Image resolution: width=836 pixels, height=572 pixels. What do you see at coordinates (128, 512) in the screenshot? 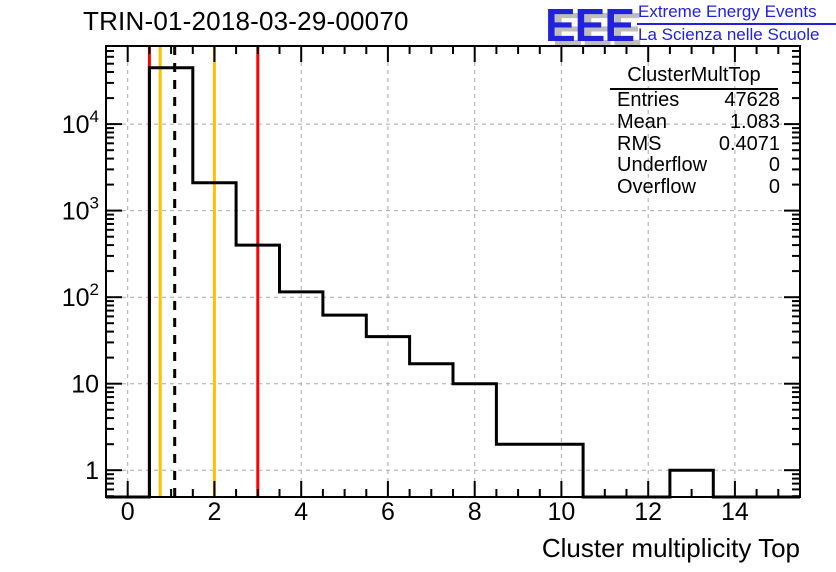
I see `x-tick-label: 0` at bounding box center [128, 512].